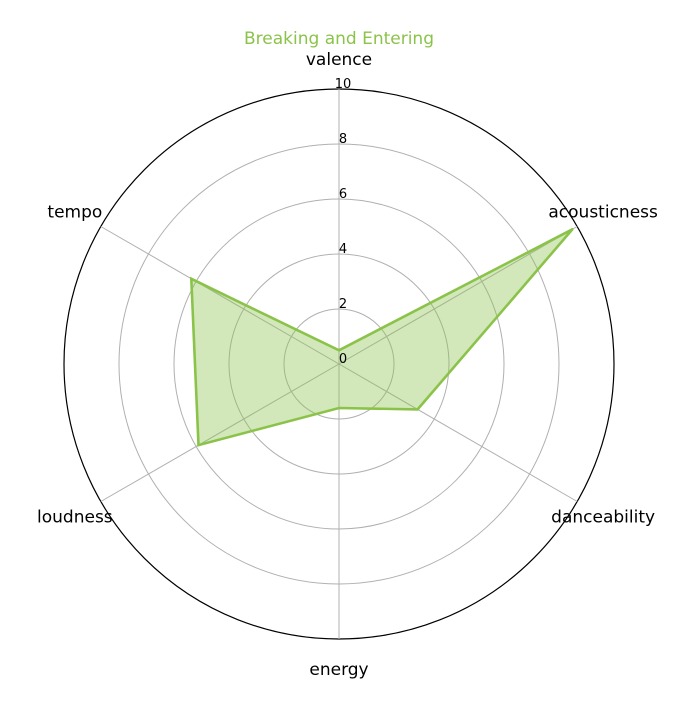 This screenshot has height=721, width=695. I want to click on axis-label-tempo: tempo, so click(74, 213).